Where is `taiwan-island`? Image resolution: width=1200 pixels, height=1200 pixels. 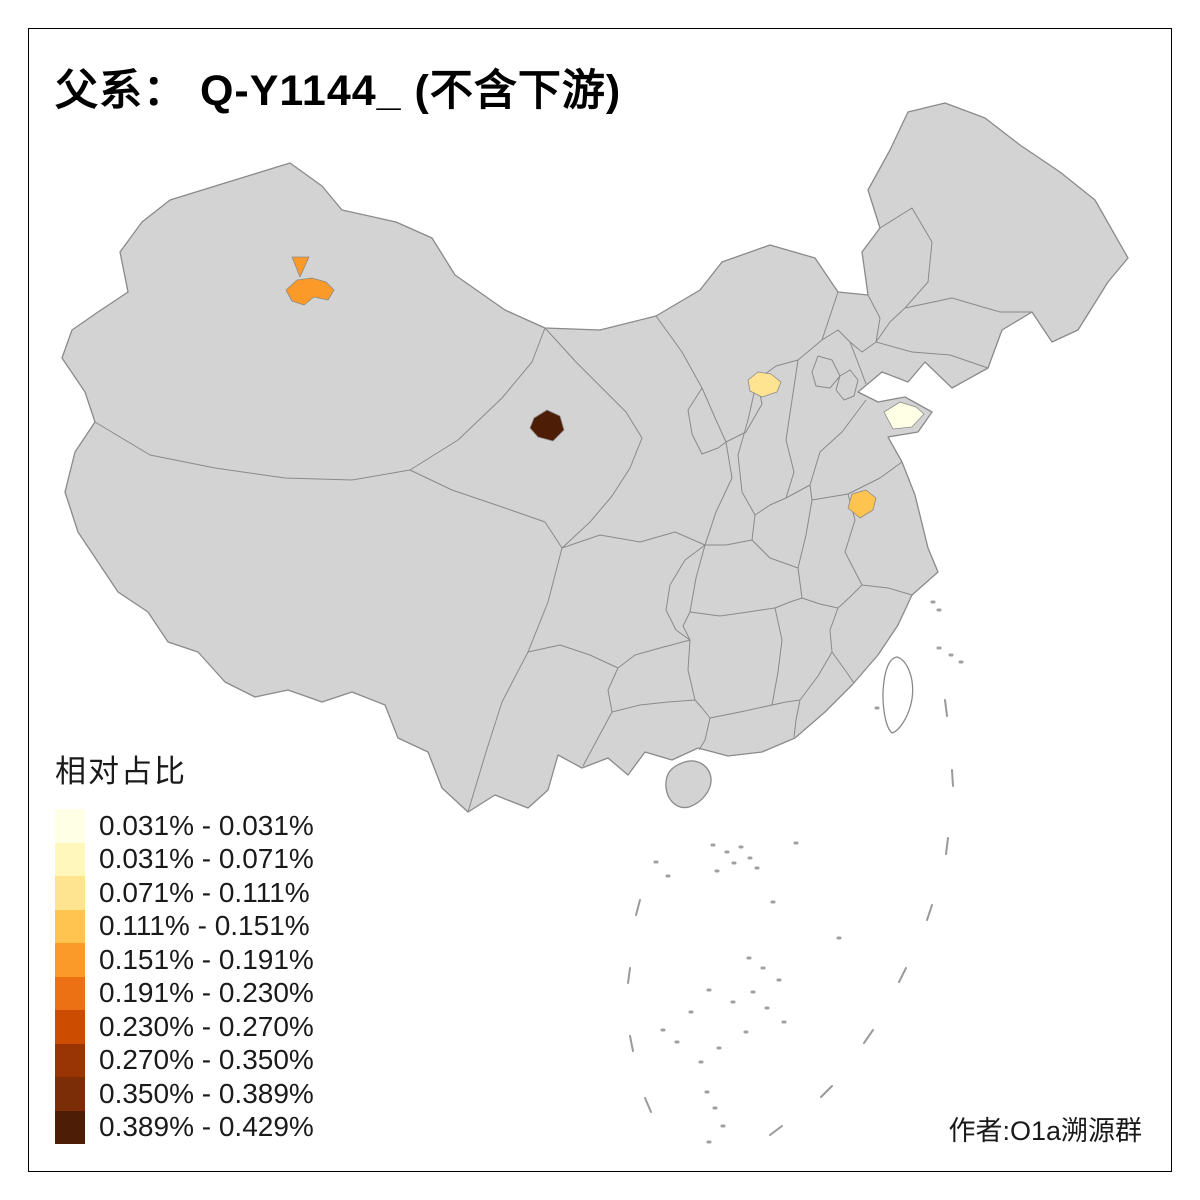
taiwan-island is located at coordinates (898, 695).